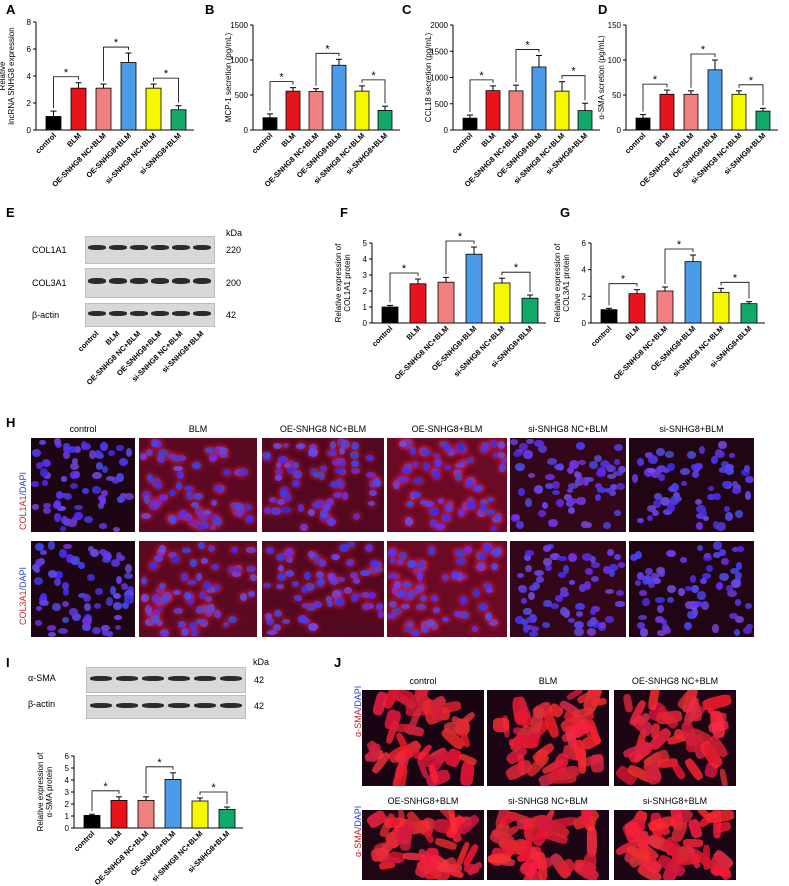 Image resolution: width=789 pixels, height=886 pixels. I want to click on panel-label-f: F, so click(344, 212).